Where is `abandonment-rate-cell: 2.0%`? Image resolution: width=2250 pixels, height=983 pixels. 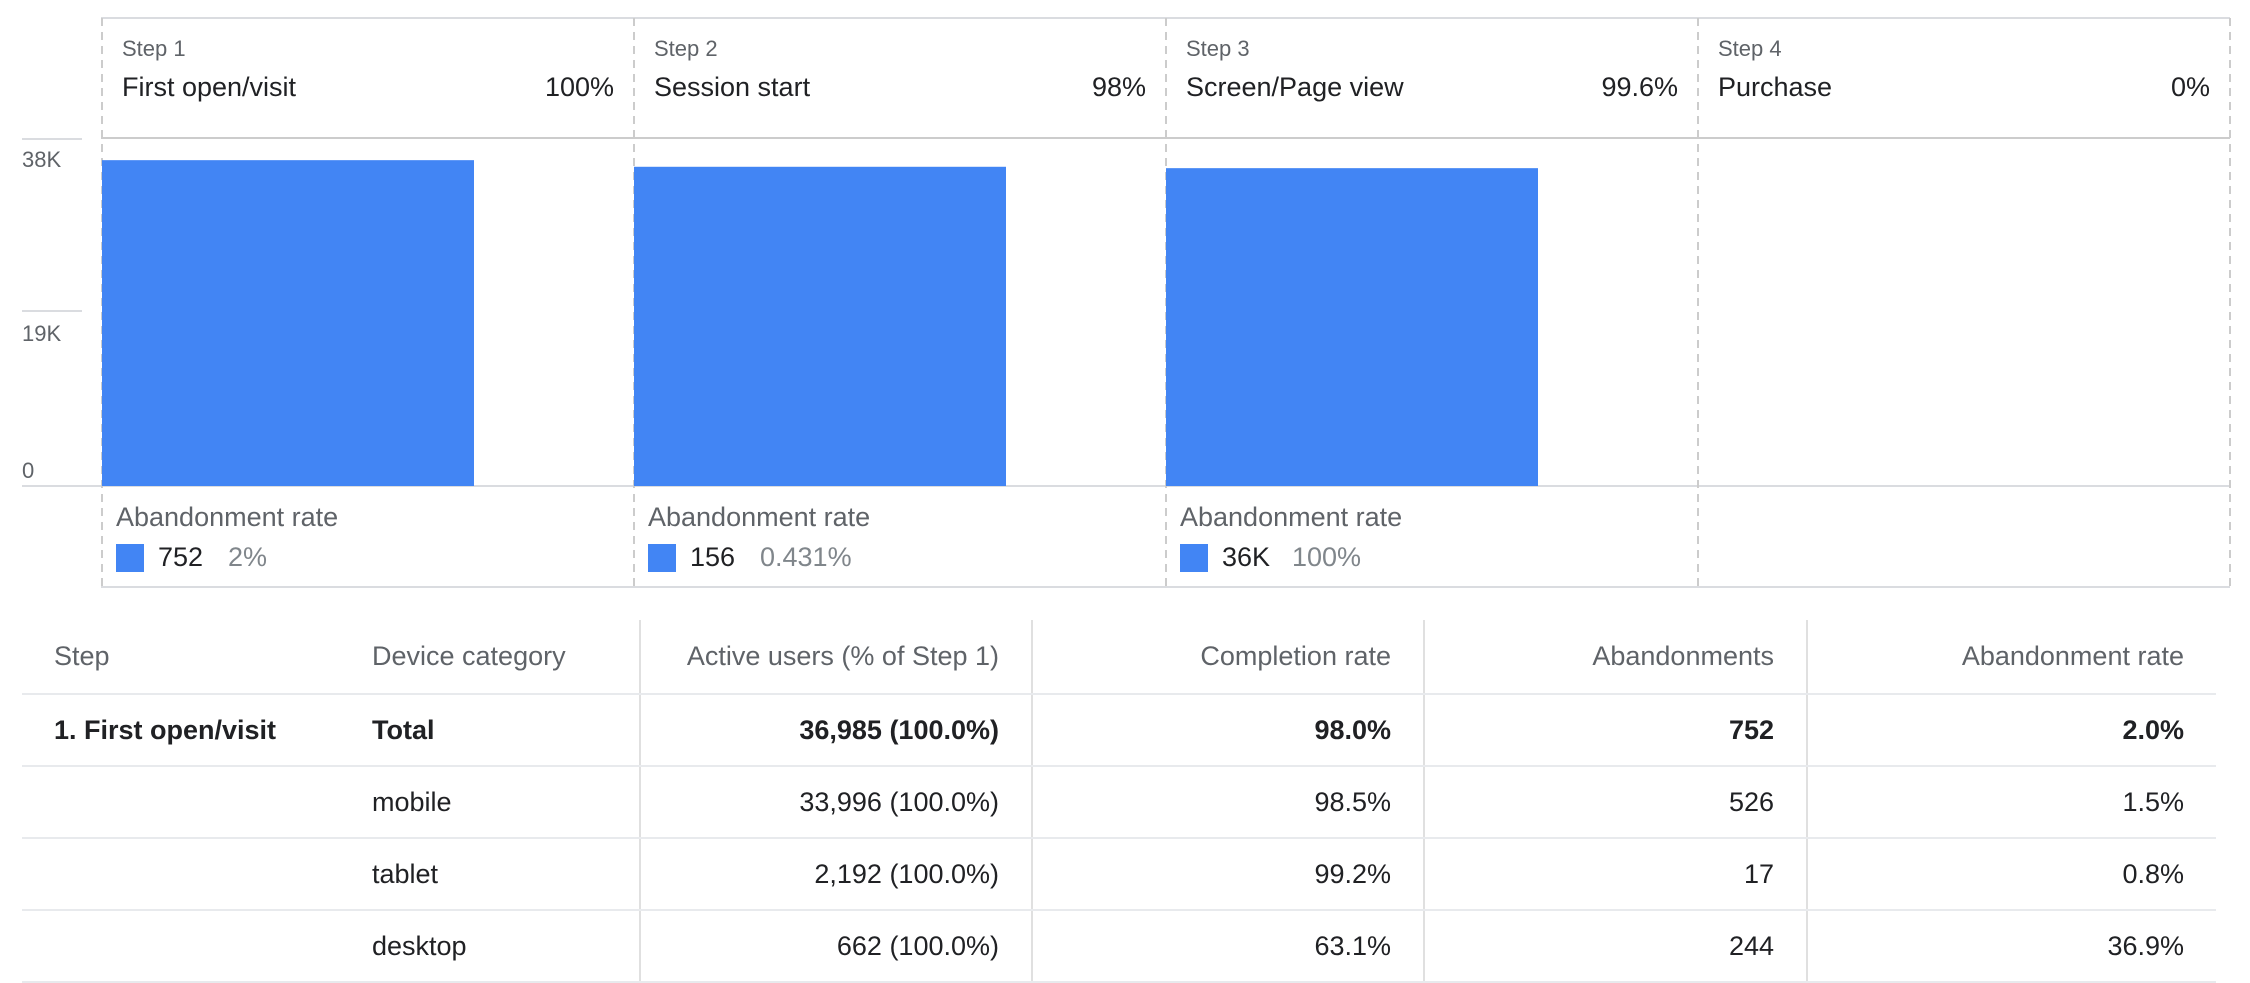
abandonment-rate-cell: 2.0% is located at coordinates (2011, 730).